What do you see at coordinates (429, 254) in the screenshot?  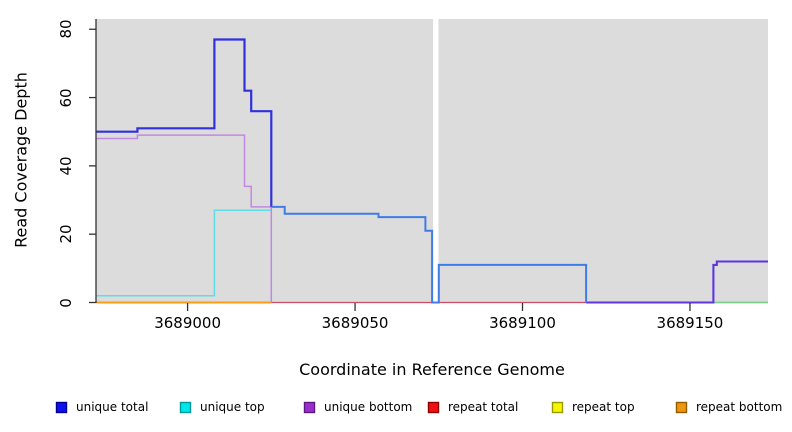 I see `unique-total-over-top-line` at bounding box center [429, 254].